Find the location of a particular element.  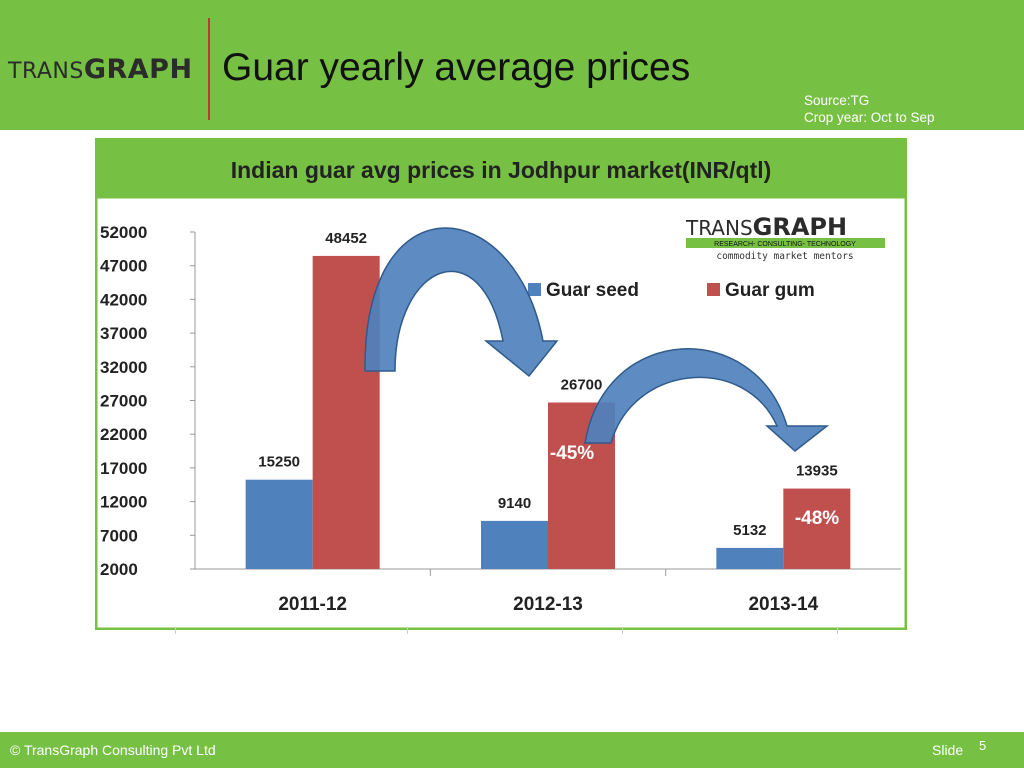

change-label: -48% is located at coordinates (817, 518).